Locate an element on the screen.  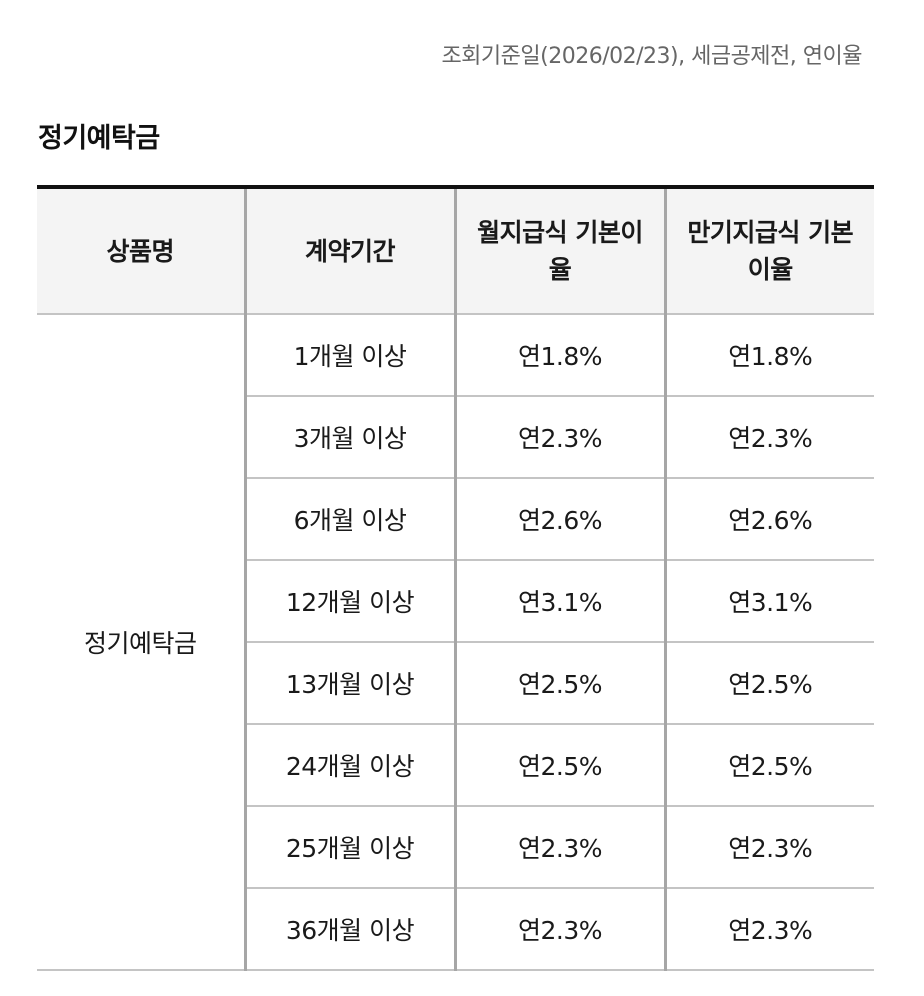
table-row: 12개월 이상 연3.1% 연3.1% is located at coordinates (455, 601).